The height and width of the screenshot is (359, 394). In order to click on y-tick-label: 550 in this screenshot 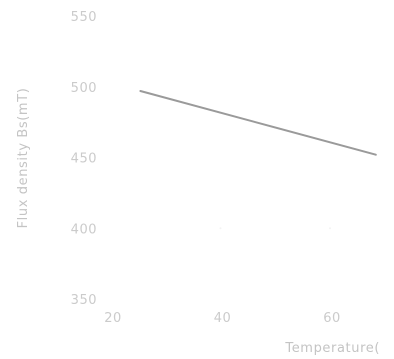, I will do `click(84, 17)`.